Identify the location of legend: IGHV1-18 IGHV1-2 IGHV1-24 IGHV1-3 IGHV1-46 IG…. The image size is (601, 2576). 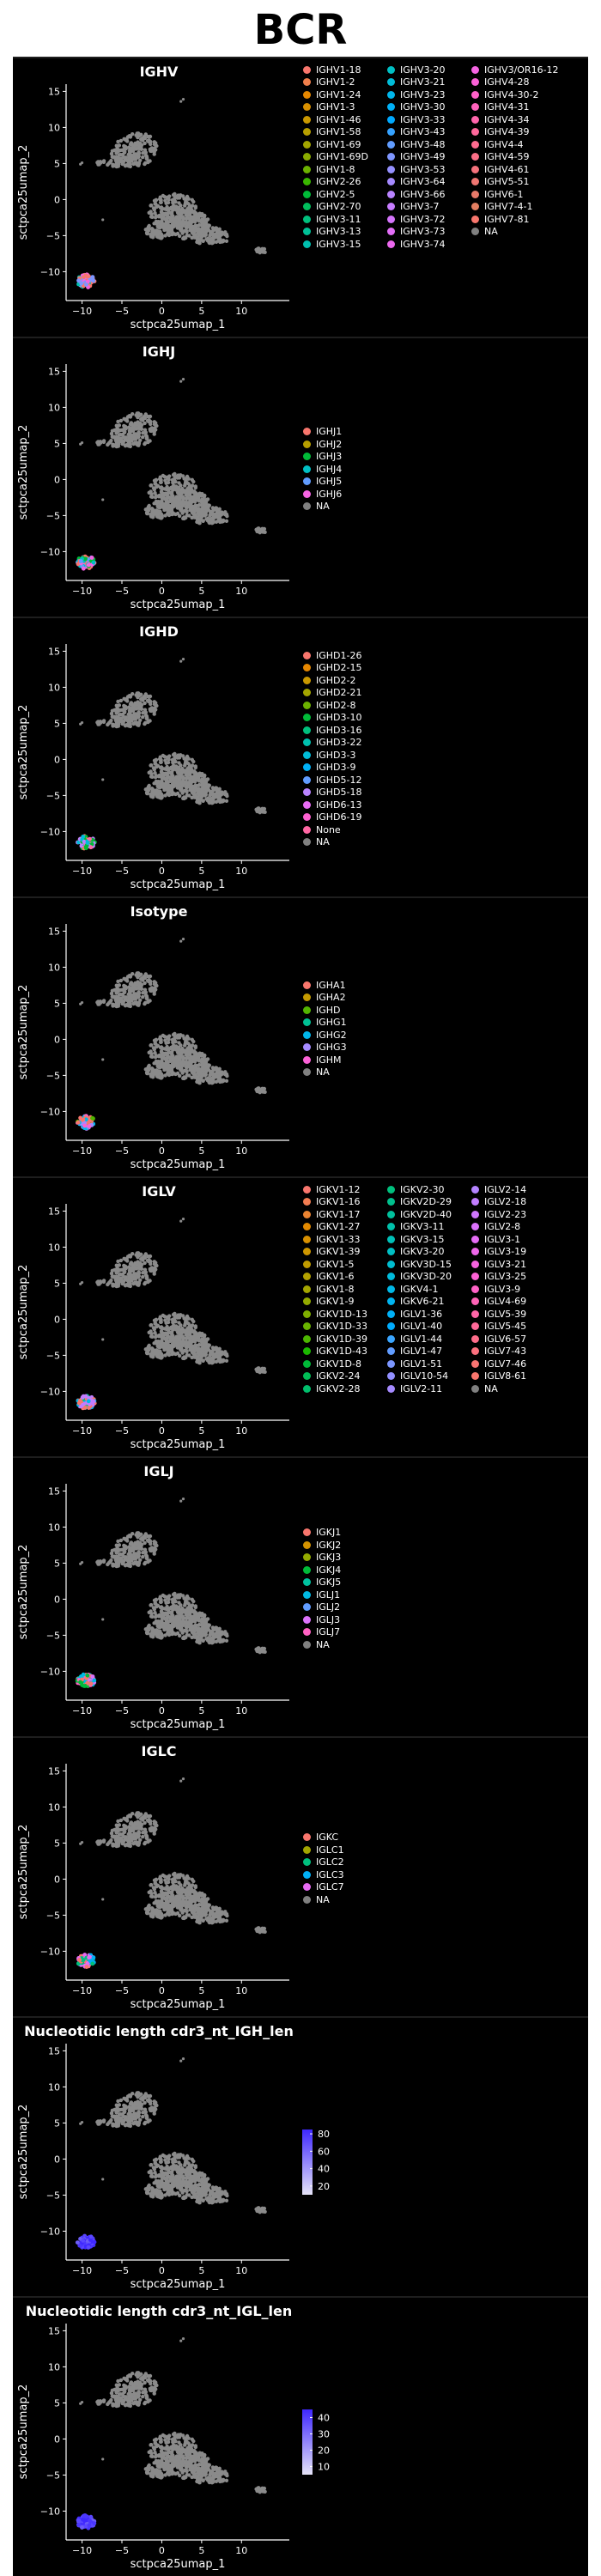
(431, 158).